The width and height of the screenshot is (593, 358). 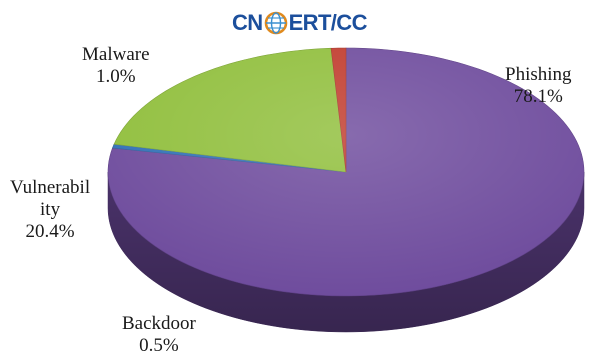 I want to click on label-phishing-name: Phishing, so click(x=538, y=75).